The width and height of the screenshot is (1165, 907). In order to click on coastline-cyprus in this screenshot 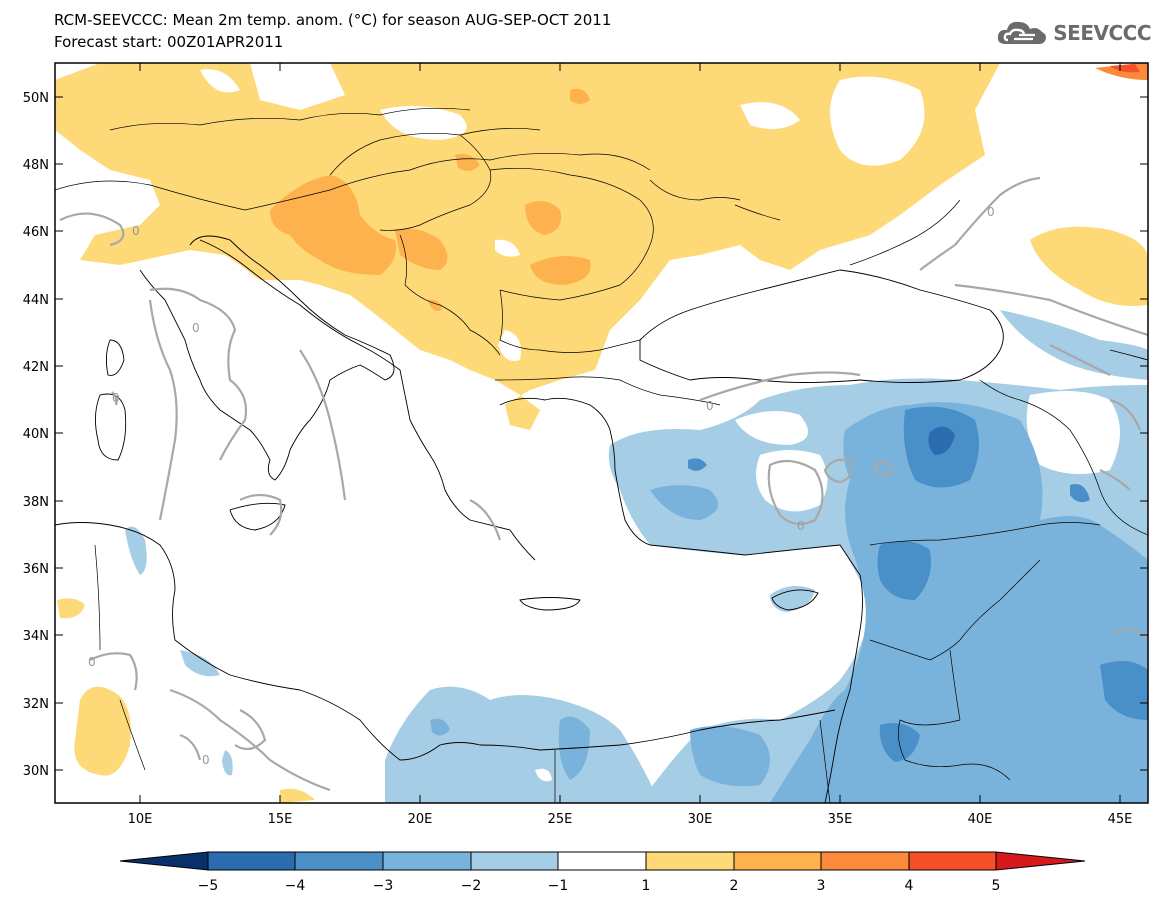, I will do `click(795, 600)`.